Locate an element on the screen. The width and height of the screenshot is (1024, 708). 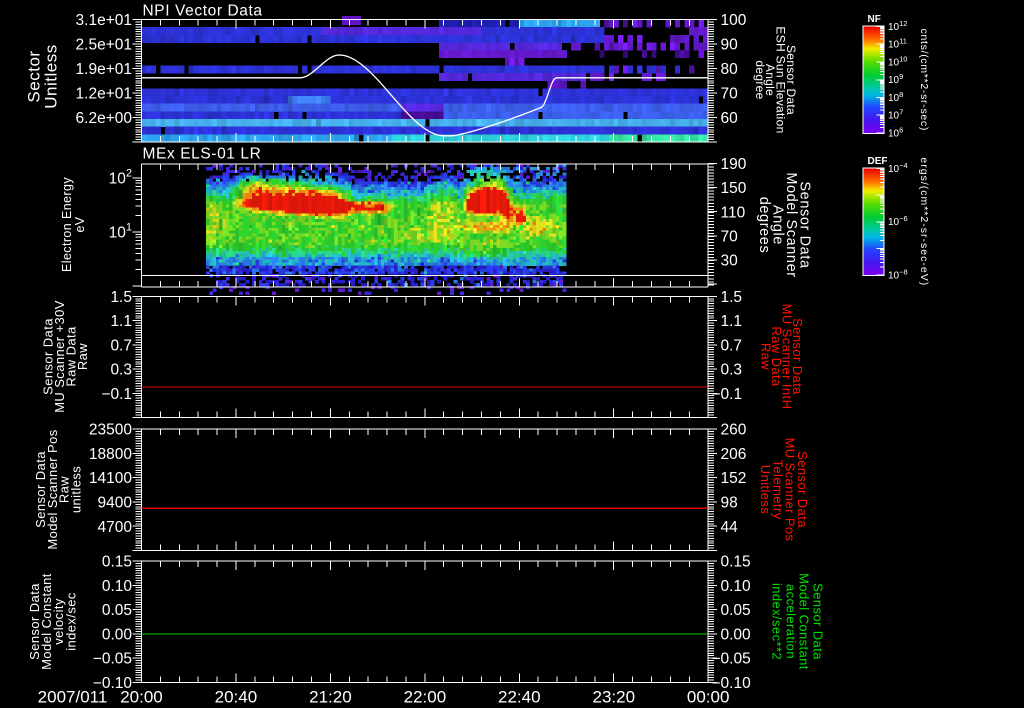
svg-text: 18800 is located at coordinates (110, 454).